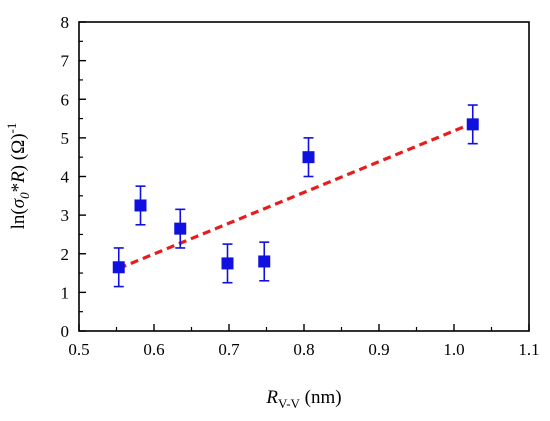 The width and height of the screenshot is (550, 421). What do you see at coordinates (18, 152) in the screenshot?
I see `y-axis-title-suffix: ) (Ω)` at bounding box center [18, 152].